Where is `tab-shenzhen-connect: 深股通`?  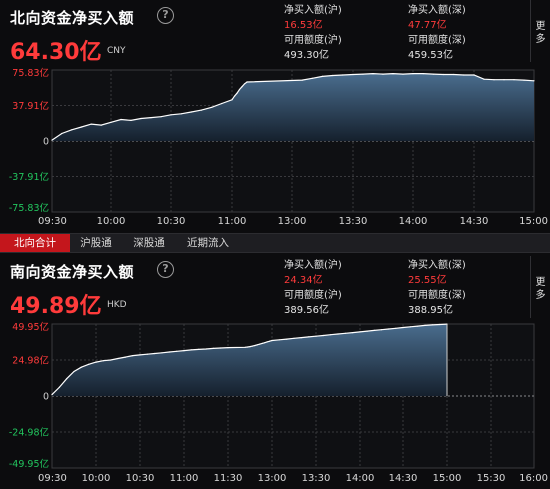
tab-shenzhen-connect: 深股通 is located at coordinates (149, 243).